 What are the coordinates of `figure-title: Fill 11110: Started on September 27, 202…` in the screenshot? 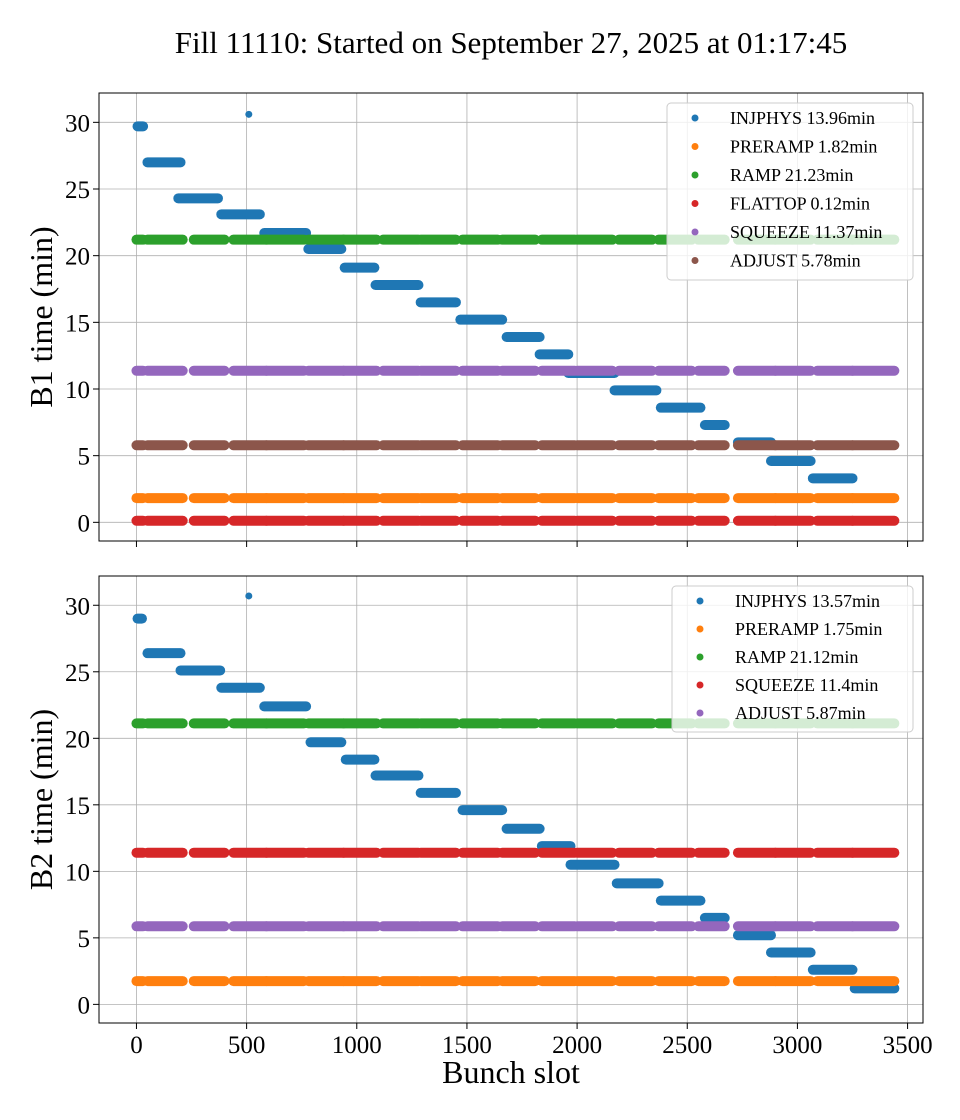 It's located at (511, 42).